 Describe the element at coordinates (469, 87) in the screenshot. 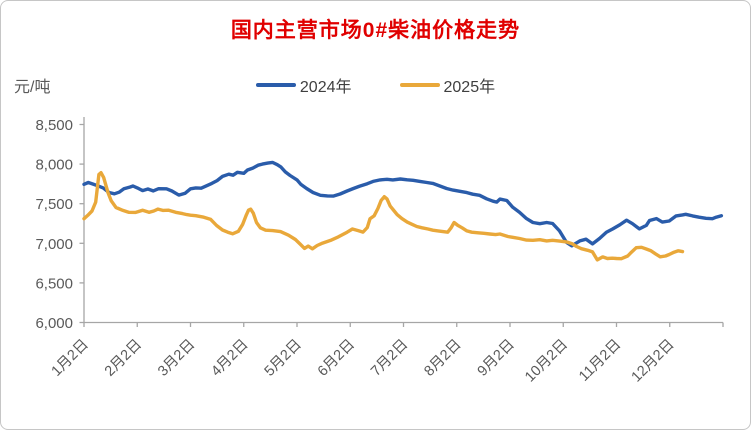

I see `legend-label-2025: 2025年` at that location.